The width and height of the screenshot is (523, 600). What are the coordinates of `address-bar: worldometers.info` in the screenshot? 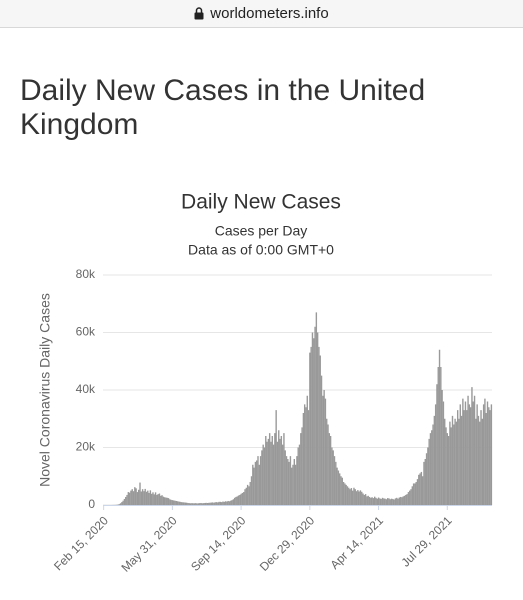 It's located at (261, 14).